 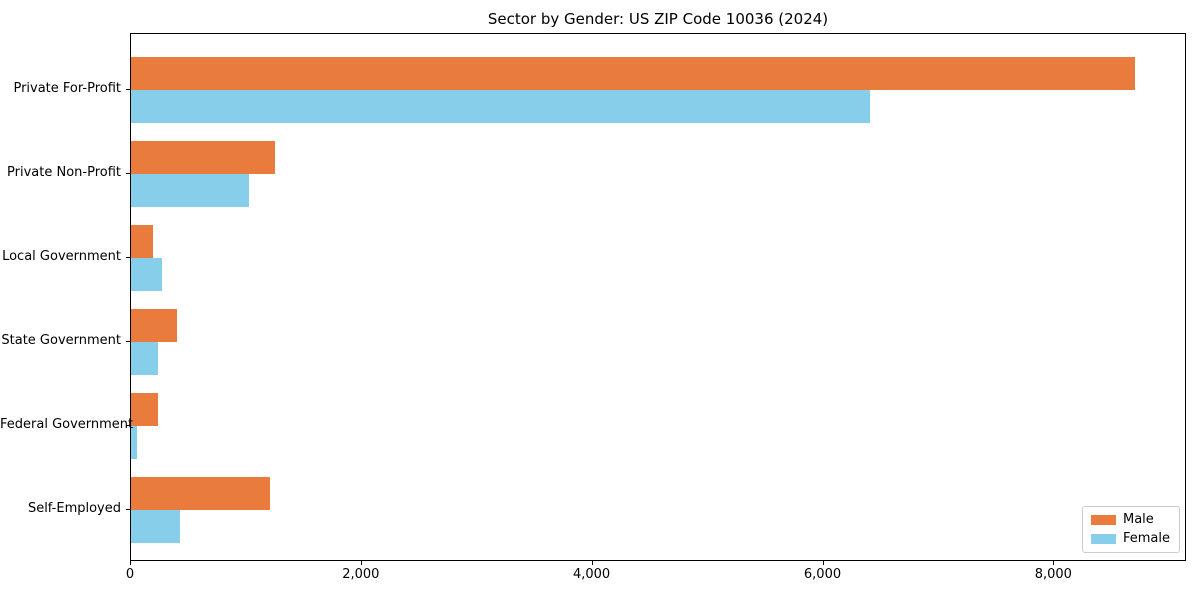 What do you see at coordinates (1138, 519) in the screenshot?
I see `legend-label-male: Male` at bounding box center [1138, 519].